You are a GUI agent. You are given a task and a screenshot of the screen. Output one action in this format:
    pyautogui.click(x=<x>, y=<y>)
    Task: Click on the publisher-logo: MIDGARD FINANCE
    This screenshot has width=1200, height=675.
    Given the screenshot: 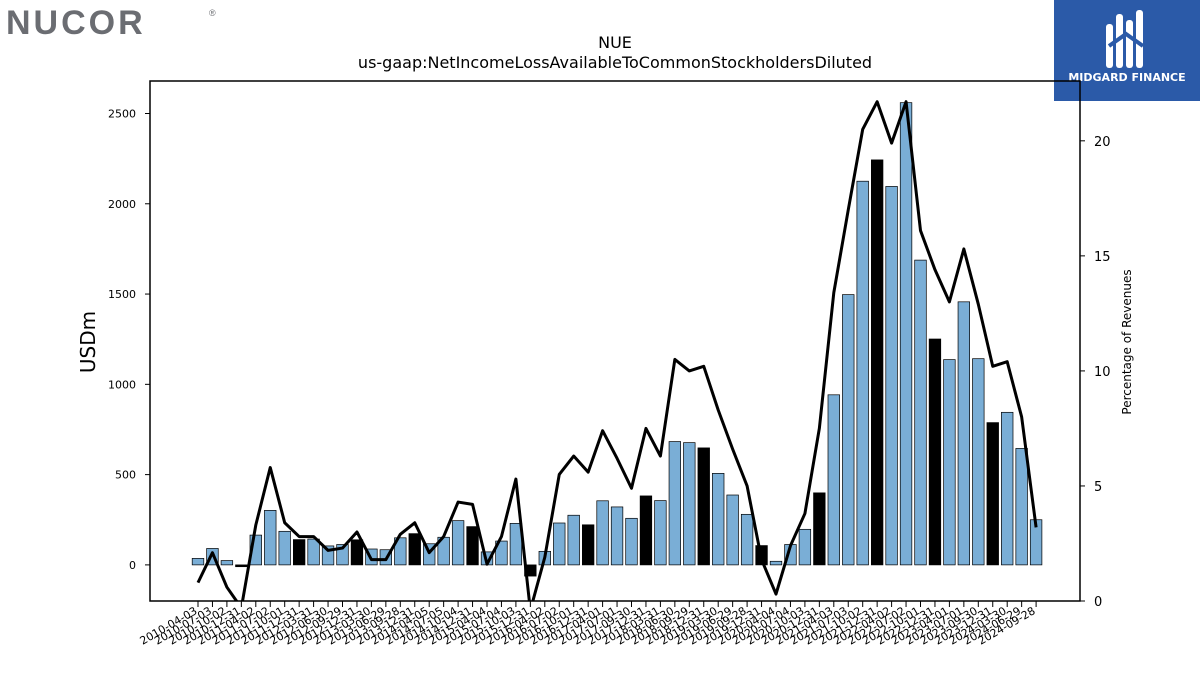 What is the action you would take?
    pyautogui.click(x=1127, y=50)
    